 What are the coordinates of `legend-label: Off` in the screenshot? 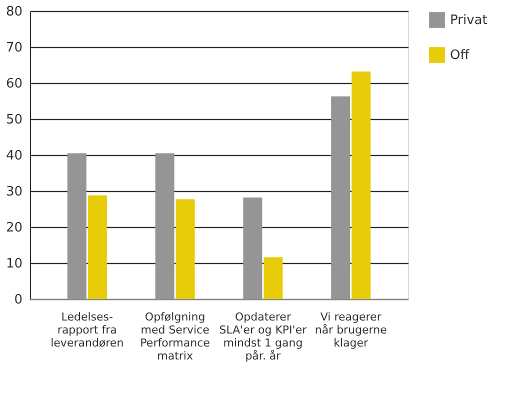 It's located at (460, 55).